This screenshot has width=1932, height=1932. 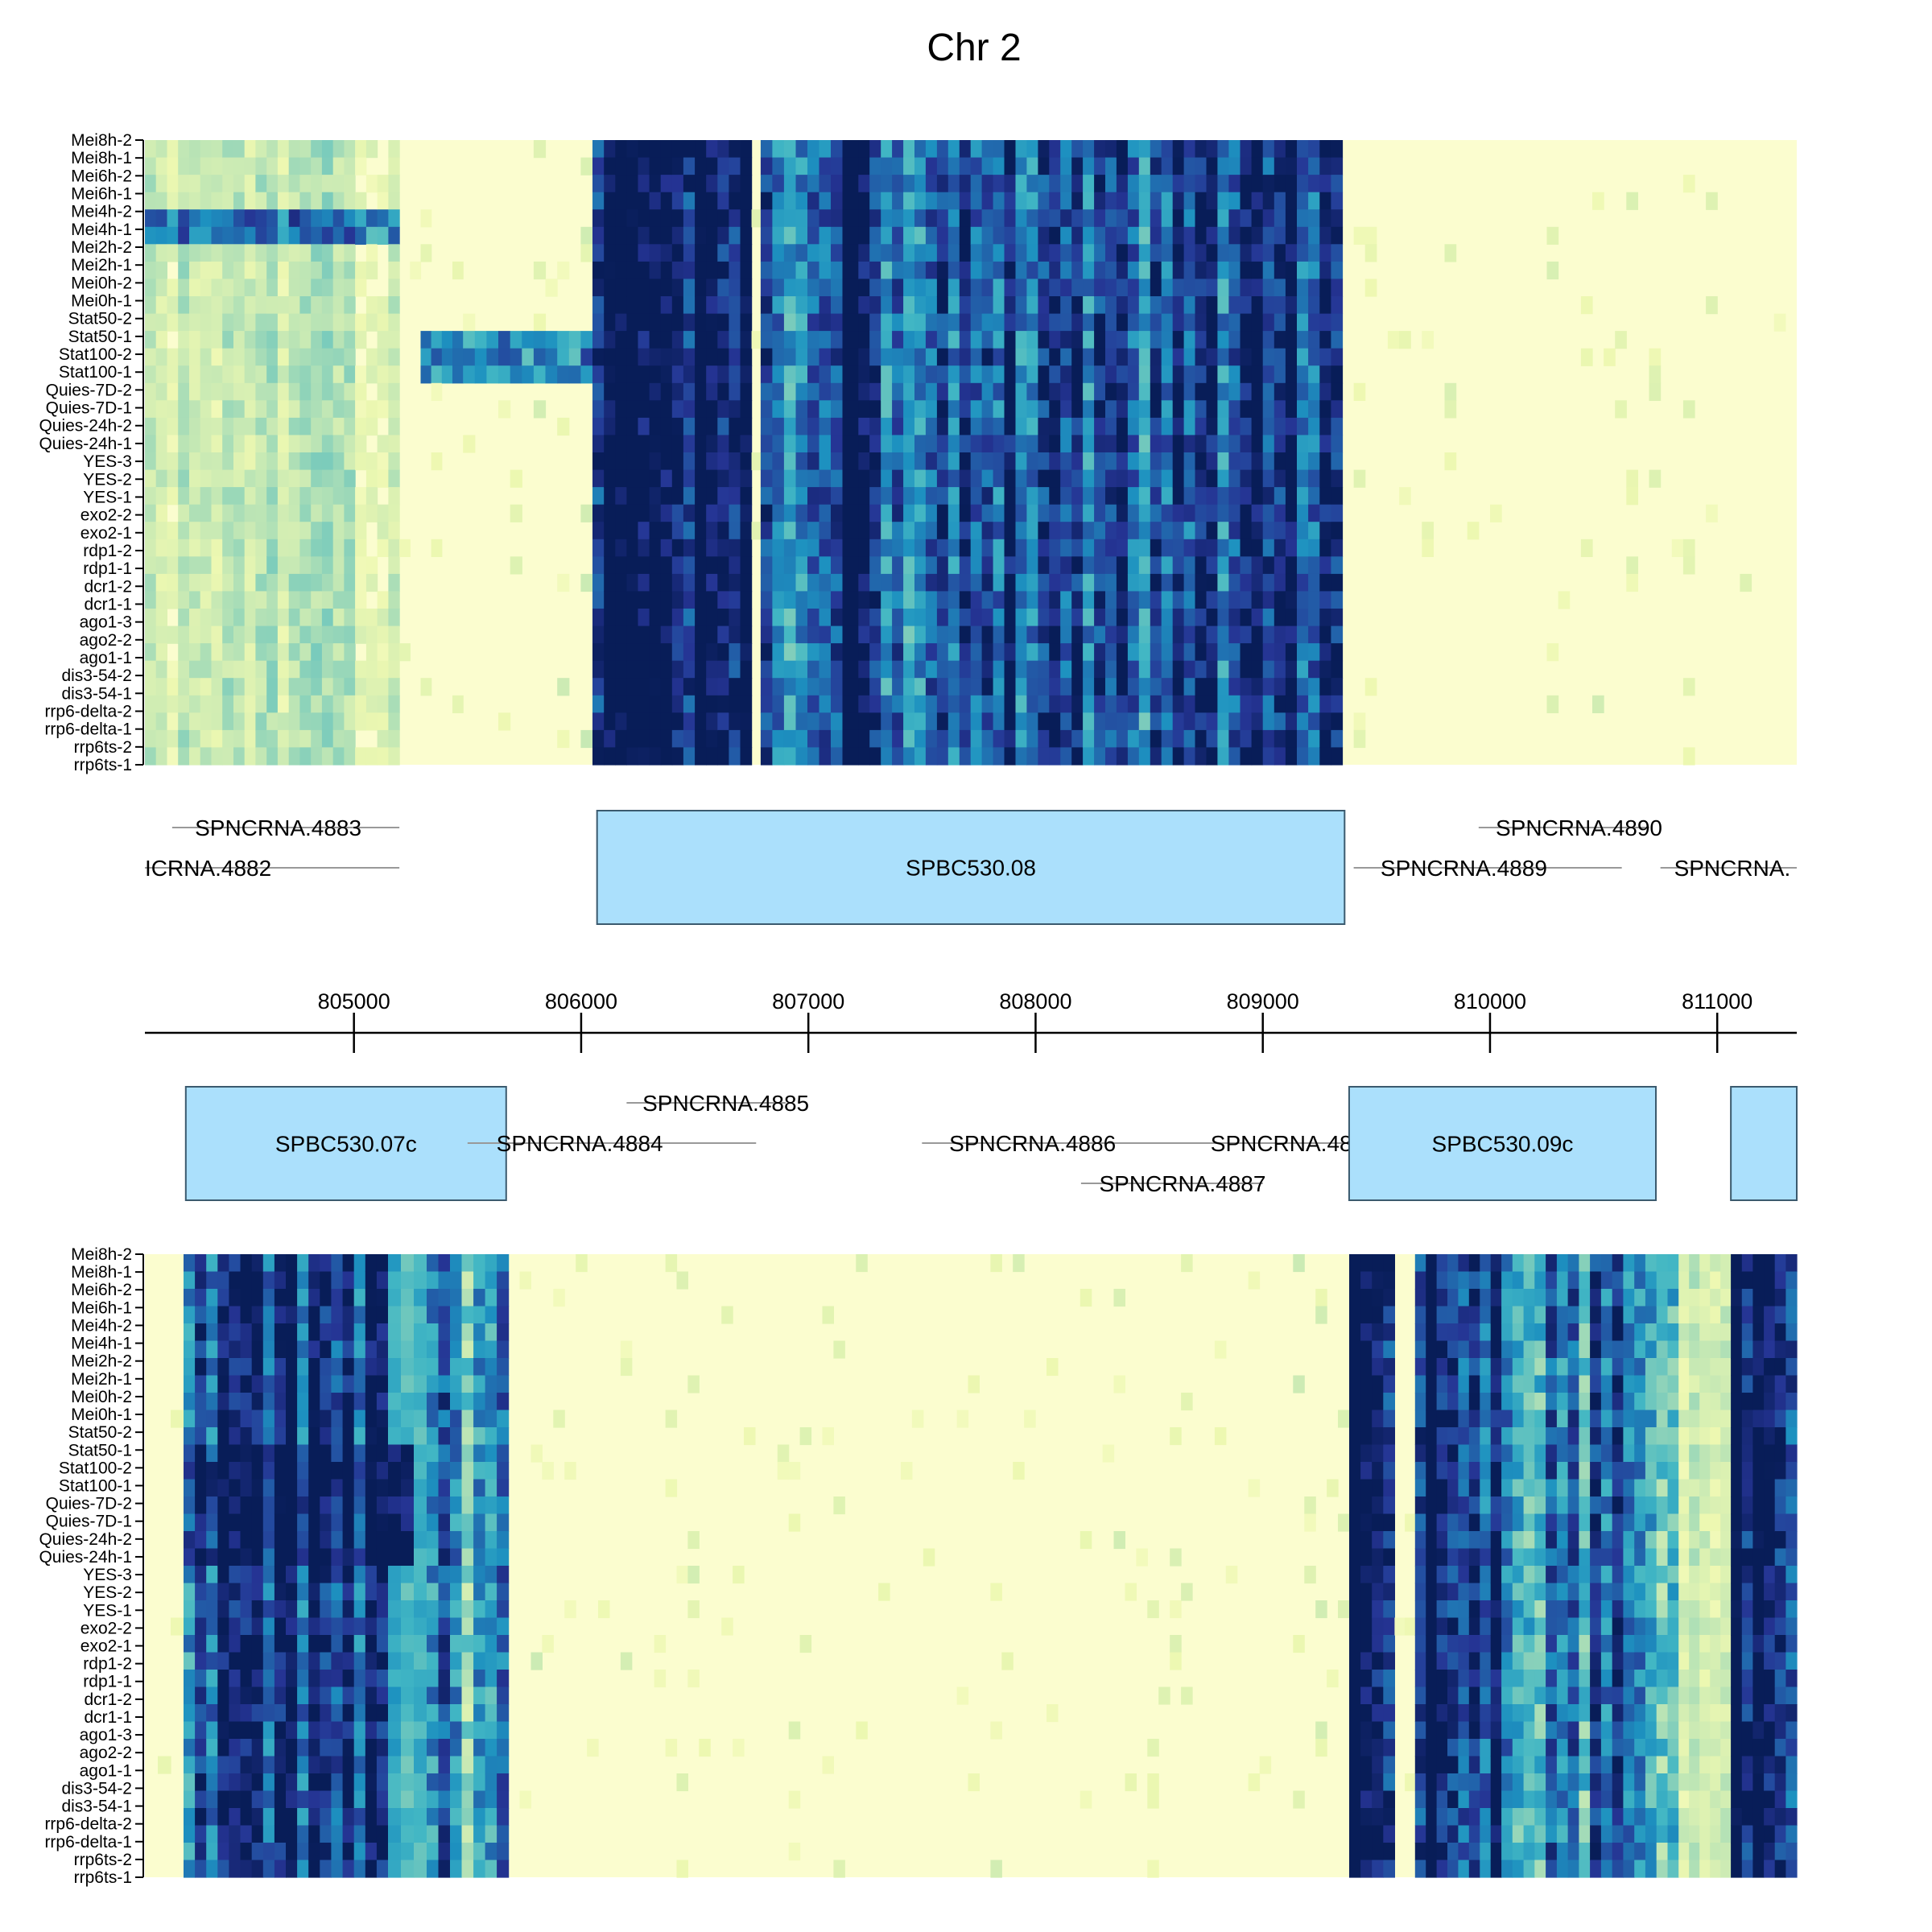 What do you see at coordinates (1502, 1143) in the screenshot?
I see `minus-gene-box` at bounding box center [1502, 1143].